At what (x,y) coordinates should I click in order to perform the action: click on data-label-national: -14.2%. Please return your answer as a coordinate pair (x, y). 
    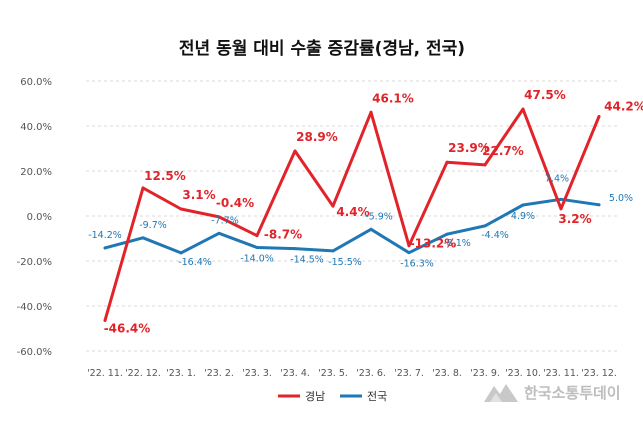
    Looking at the image, I should click on (105, 235).